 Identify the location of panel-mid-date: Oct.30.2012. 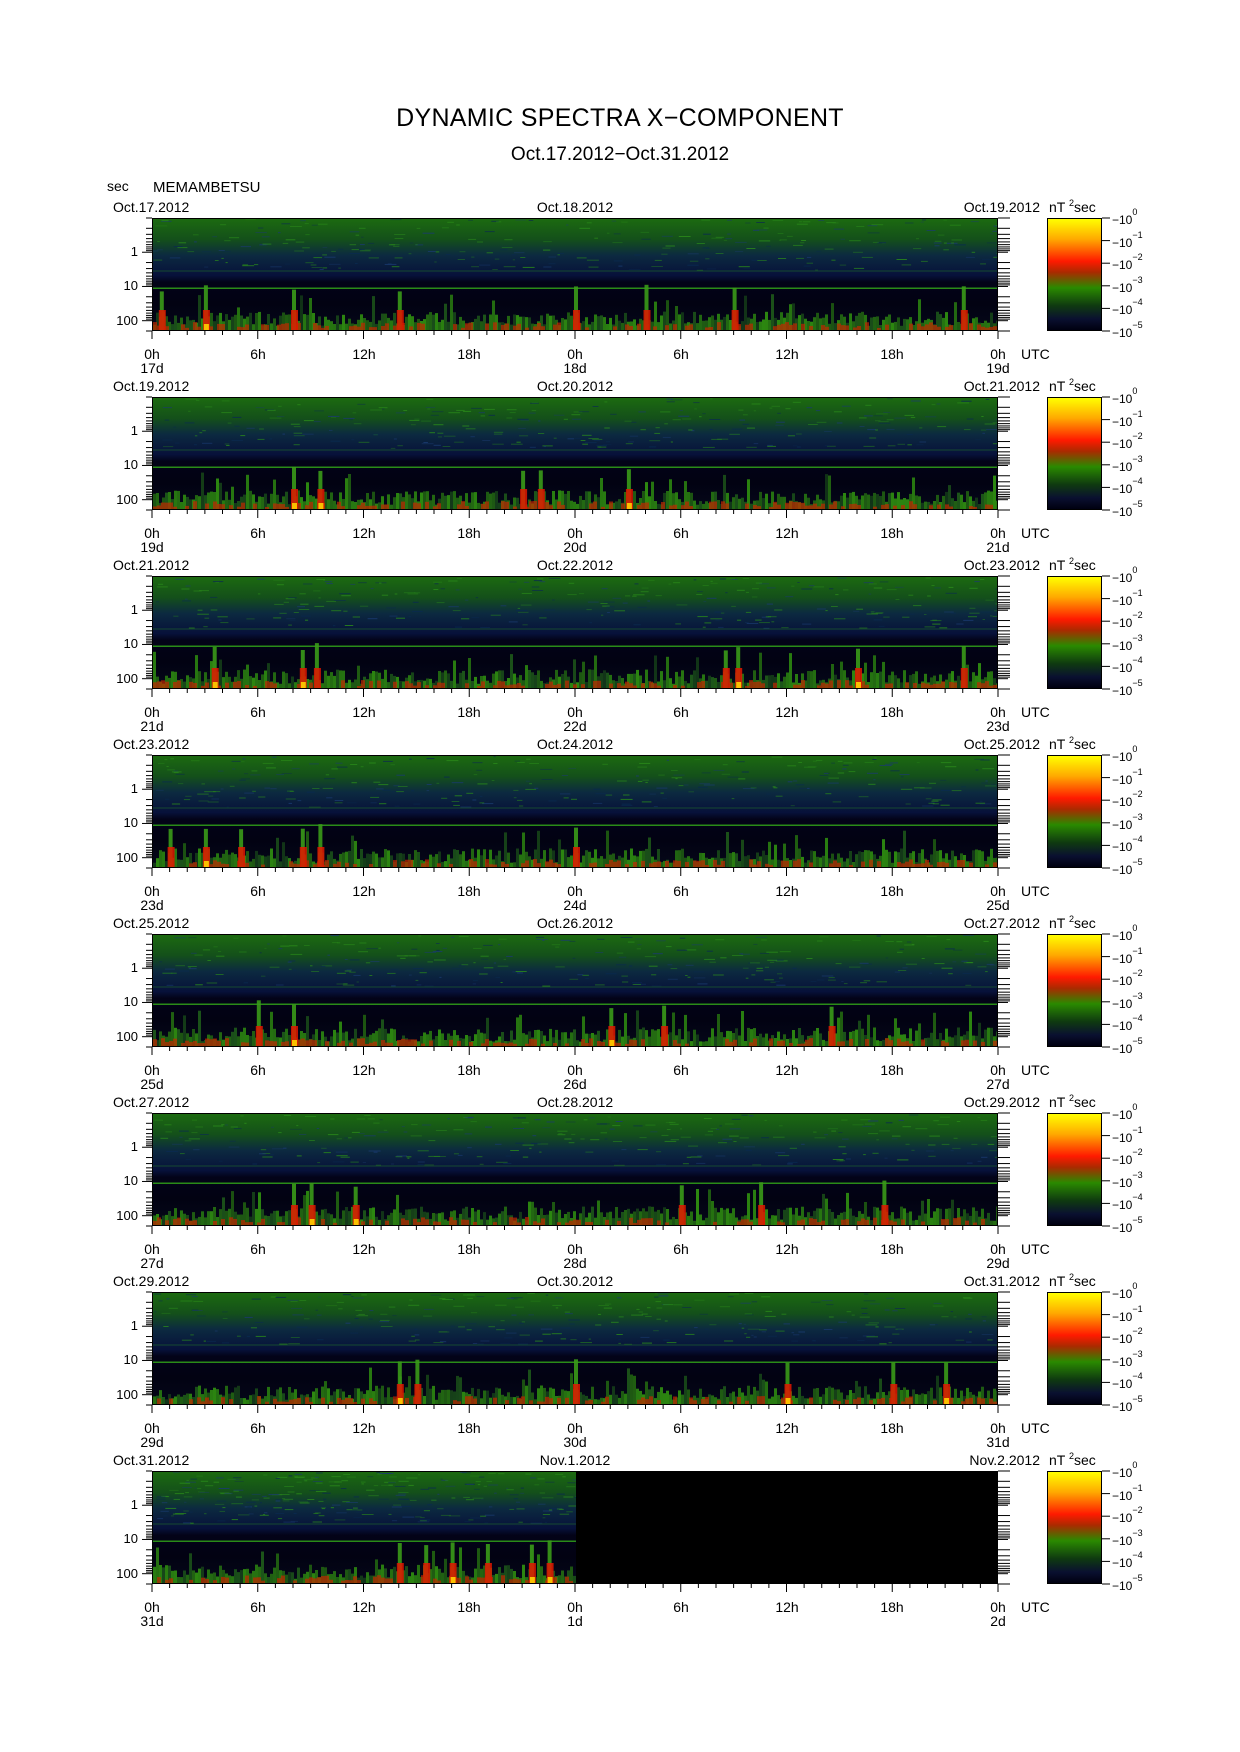
(575, 1281).